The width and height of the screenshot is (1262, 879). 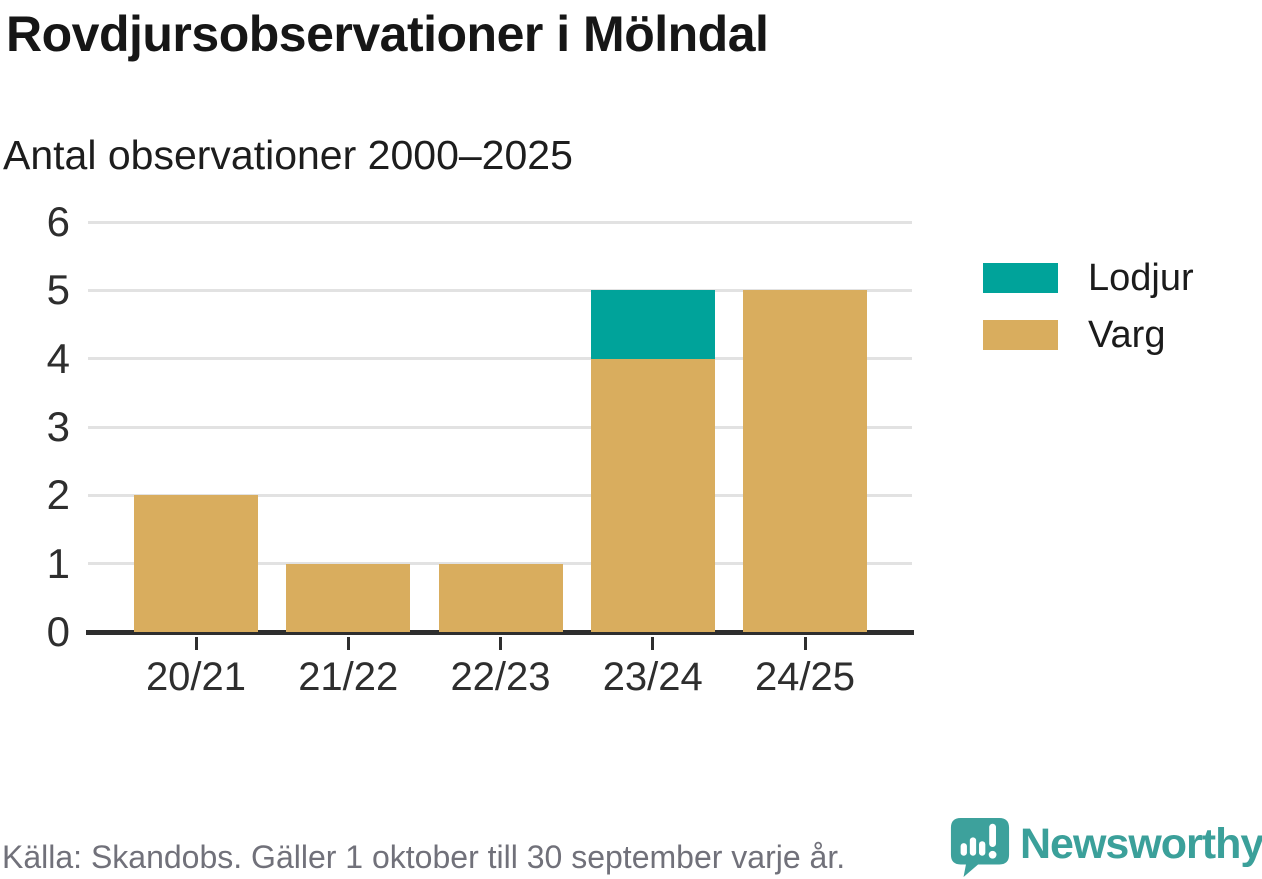 I want to click on legend-label: Varg, so click(x=1127, y=335).